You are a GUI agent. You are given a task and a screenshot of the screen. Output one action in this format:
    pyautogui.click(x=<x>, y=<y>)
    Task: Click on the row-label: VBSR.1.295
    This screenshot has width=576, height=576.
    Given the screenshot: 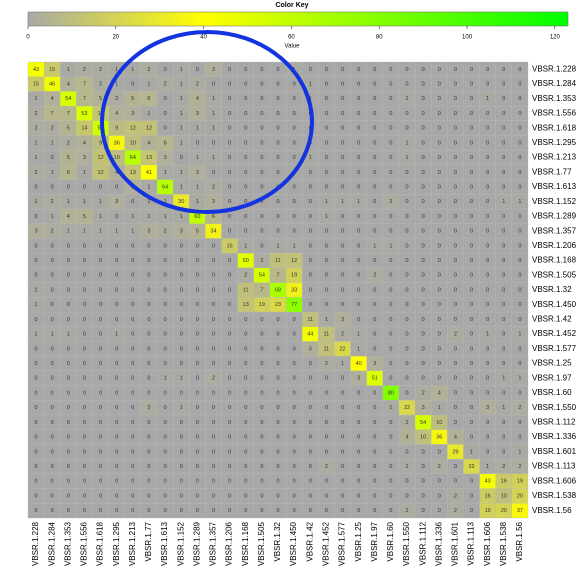 What is the action you would take?
    pyautogui.click(x=554, y=142)
    